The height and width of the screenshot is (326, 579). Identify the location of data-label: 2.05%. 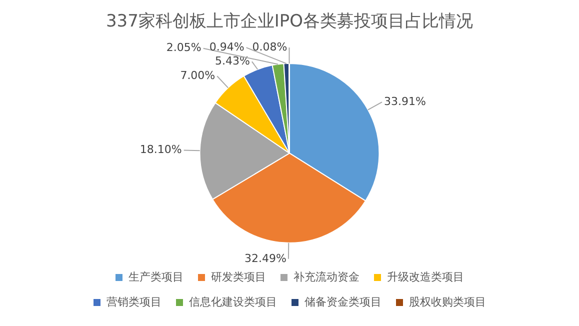
(184, 47).